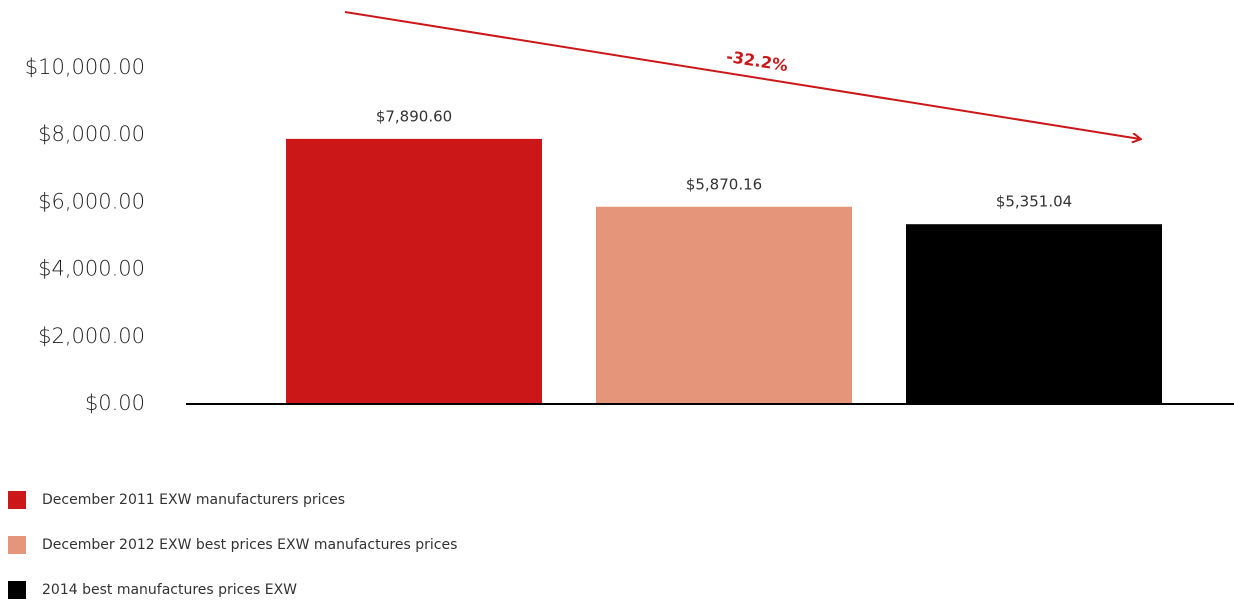 The height and width of the screenshot is (600, 1234). Describe the element at coordinates (1034, 202) in the screenshot. I see `value-label: $5,351.04` at that location.